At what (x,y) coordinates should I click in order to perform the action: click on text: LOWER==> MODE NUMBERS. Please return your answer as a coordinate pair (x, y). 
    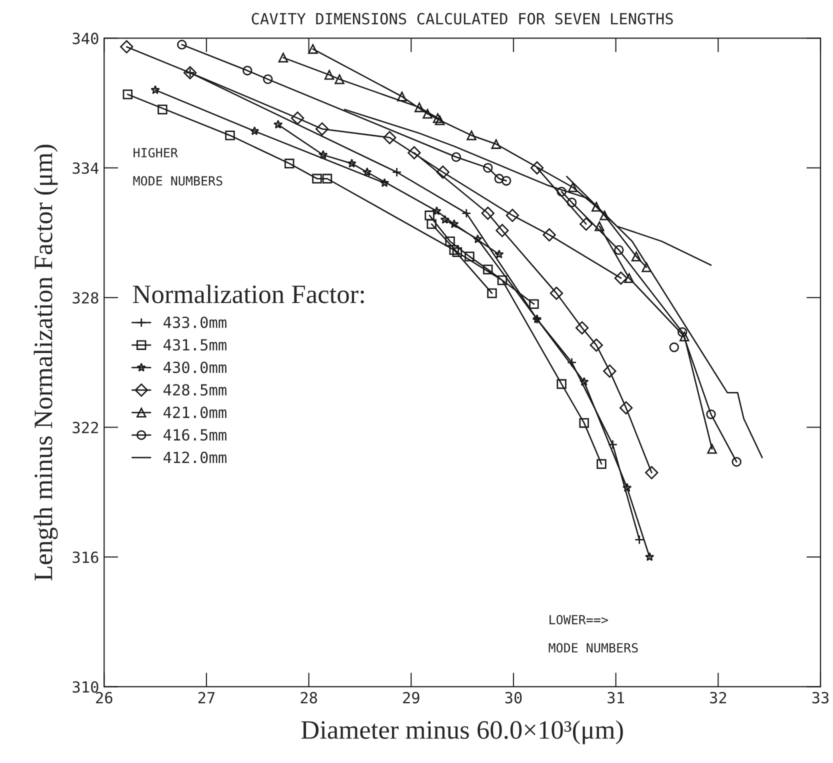
    Looking at the image, I should click on (593, 633).